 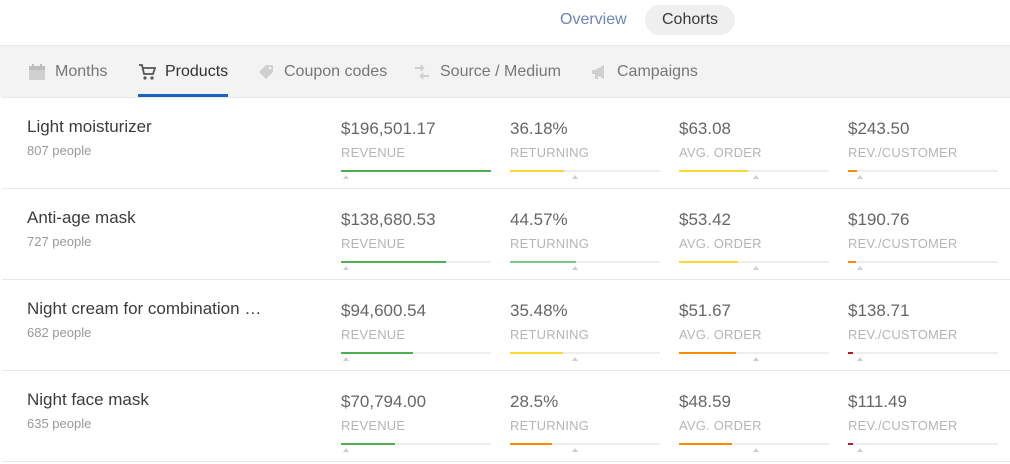 What do you see at coordinates (539, 128) in the screenshot?
I see `metric-value: 36.18%` at bounding box center [539, 128].